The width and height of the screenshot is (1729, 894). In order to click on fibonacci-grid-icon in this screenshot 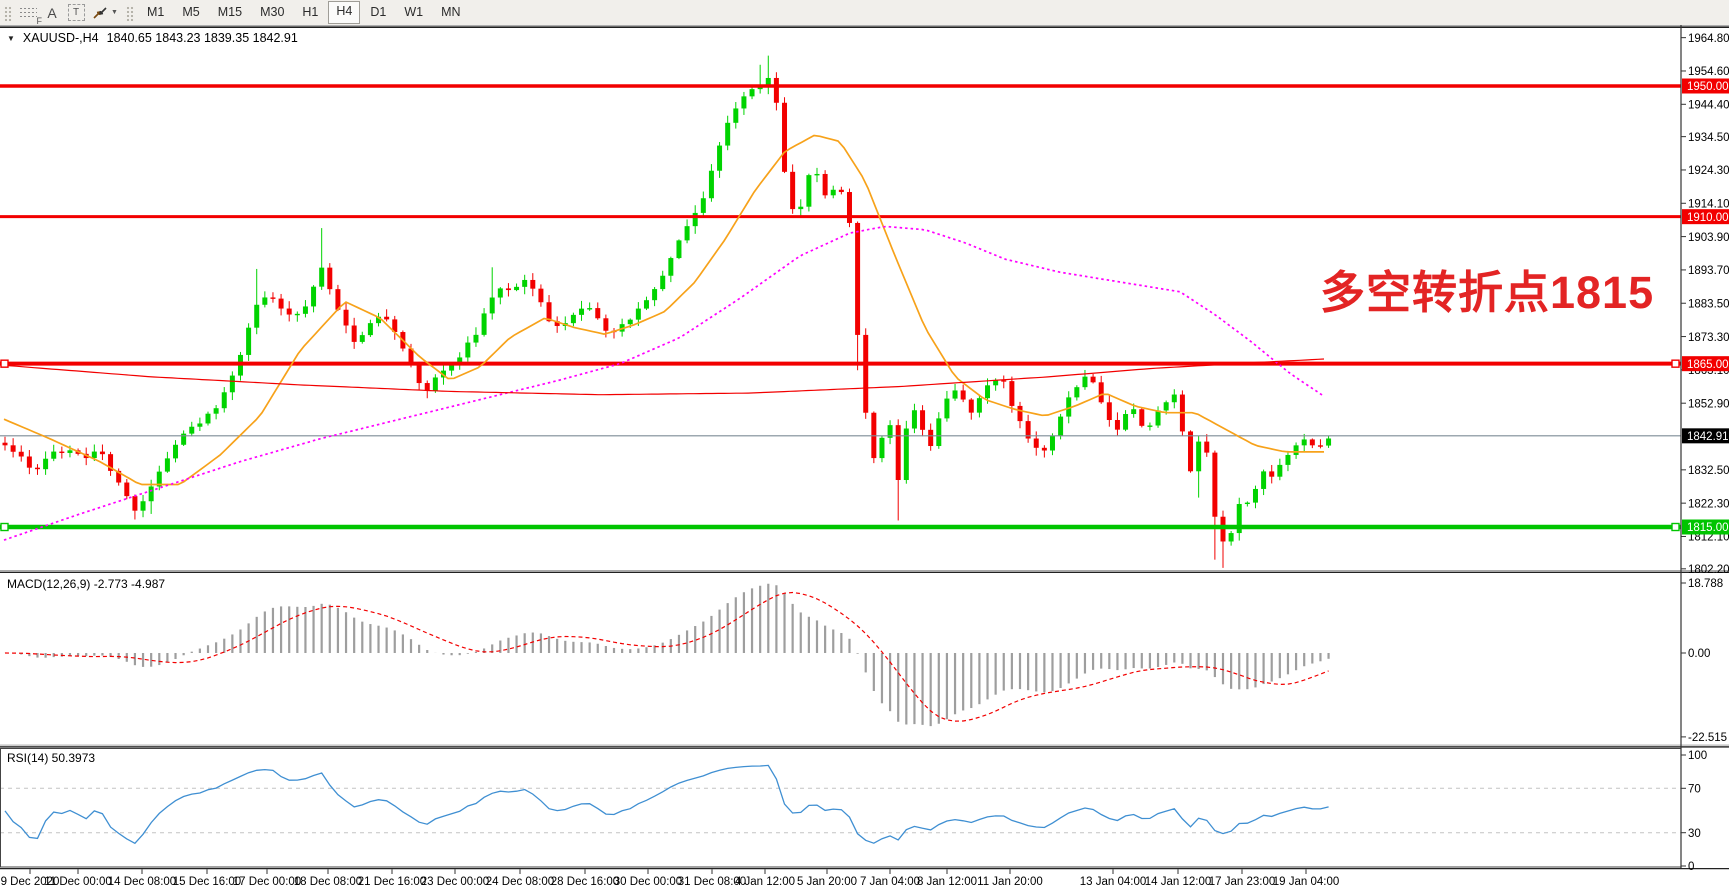, I will do `click(28, 12)`.